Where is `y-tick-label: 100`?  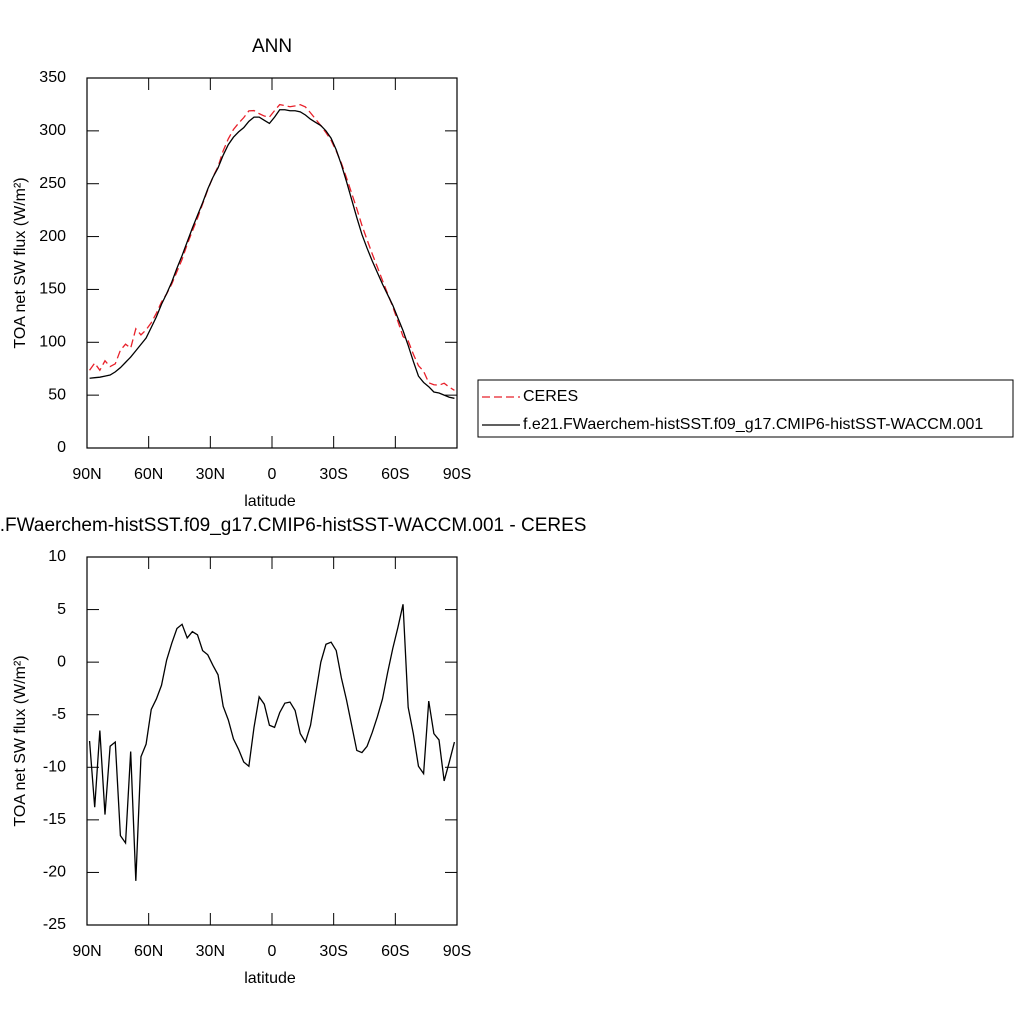
y-tick-label: 100 is located at coordinates (52, 342).